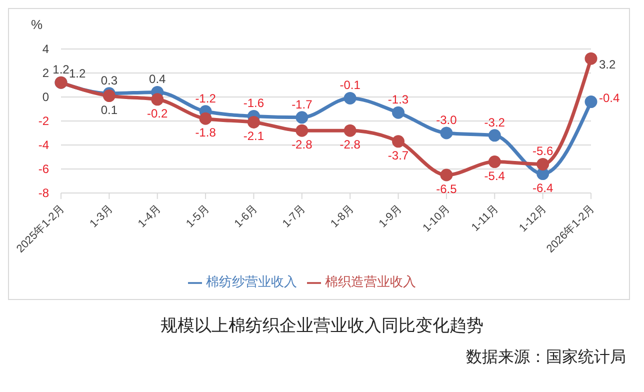 This screenshot has width=644, height=392. What do you see at coordinates (246, 216) in the screenshot?
I see `x-tick-label: 1-6月` at bounding box center [246, 216].